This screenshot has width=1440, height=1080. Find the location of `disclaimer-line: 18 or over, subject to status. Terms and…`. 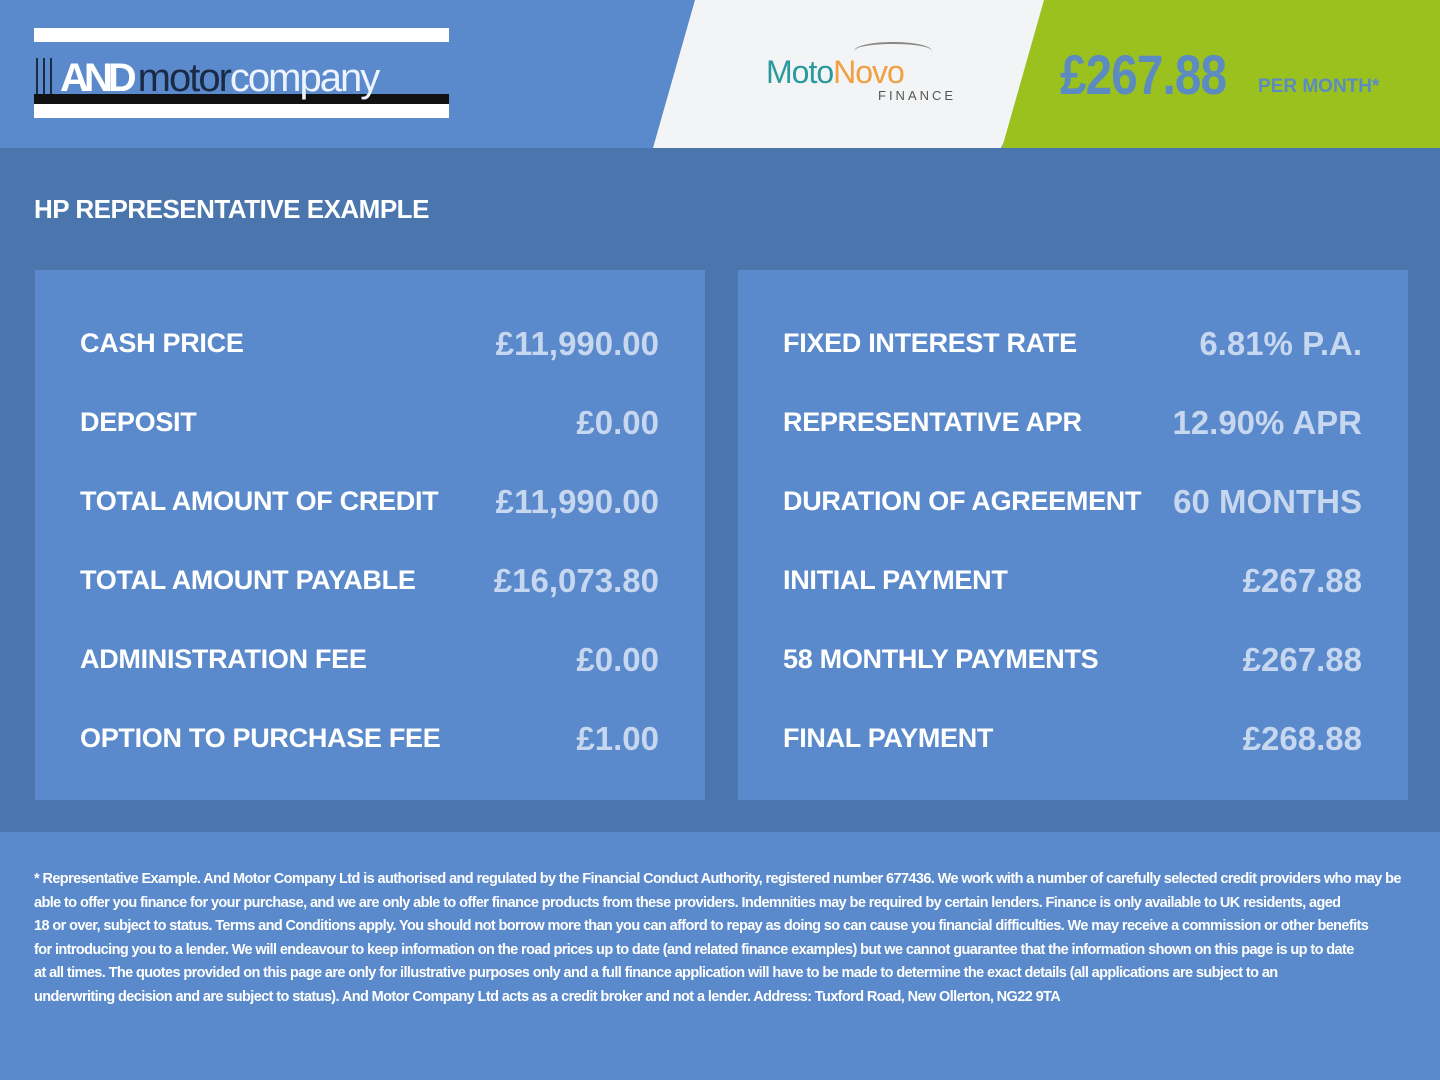

disclaimer-line: 18 or over, subject to status. Terms and… is located at coordinates (701, 926).